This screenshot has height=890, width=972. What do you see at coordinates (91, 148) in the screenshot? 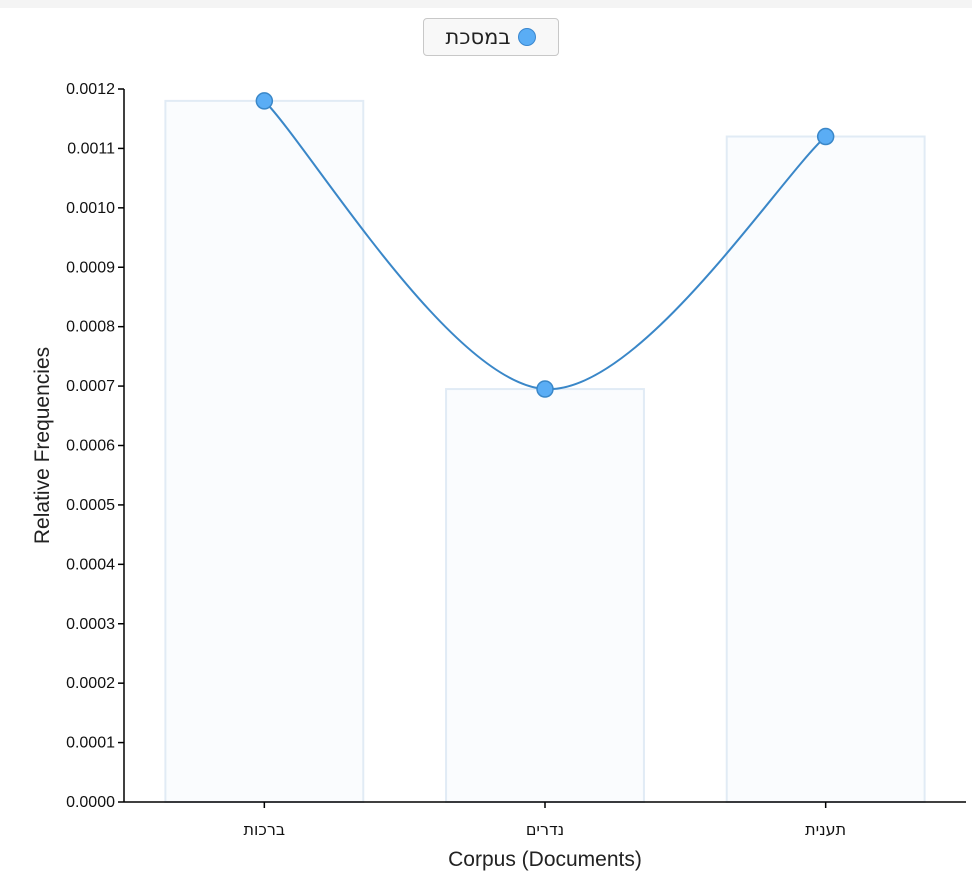
I see `y-tick-label: 0.0011` at bounding box center [91, 148].